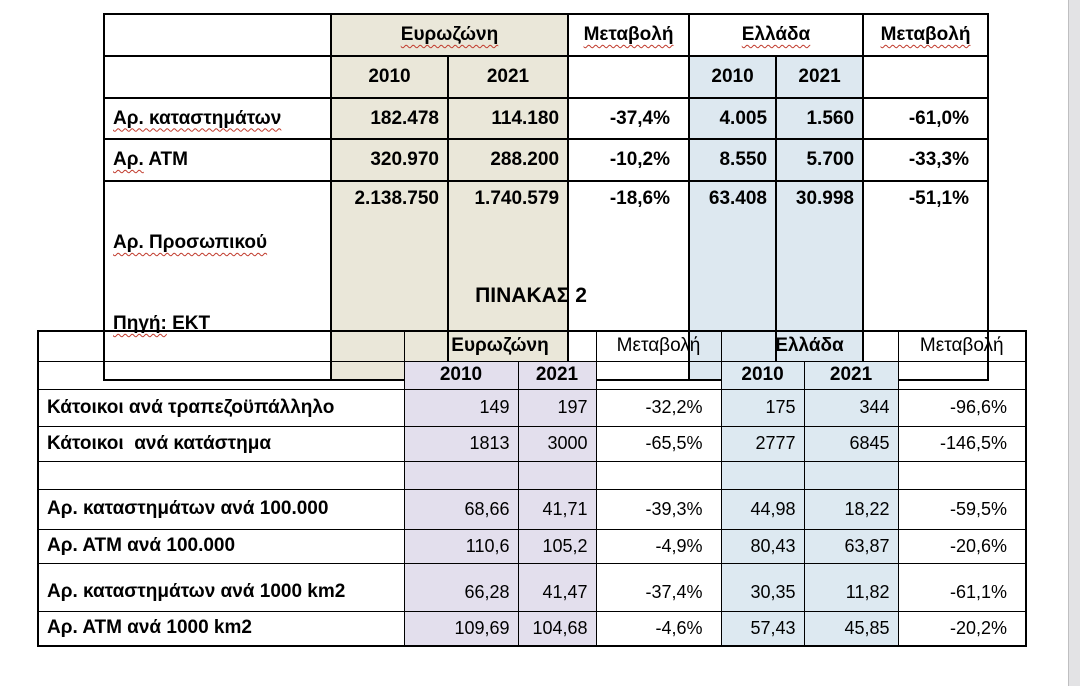 This screenshot has height=686, width=1080. What do you see at coordinates (658, 443) in the screenshot?
I see `cell-change-eu: -65,5%` at bounding box center [658, 443].